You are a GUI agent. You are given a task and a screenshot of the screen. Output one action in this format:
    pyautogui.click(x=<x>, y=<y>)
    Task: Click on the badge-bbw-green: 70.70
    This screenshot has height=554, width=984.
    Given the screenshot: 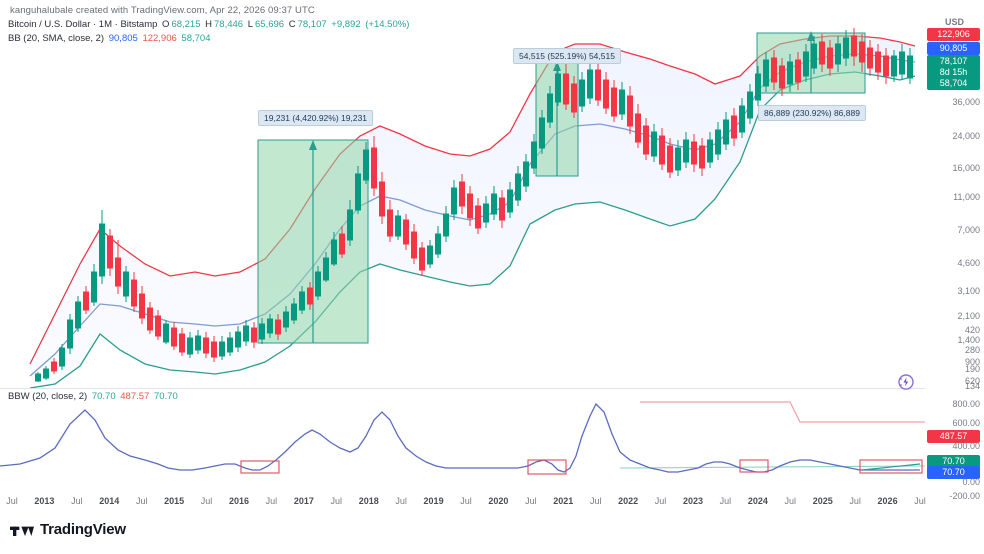 What is the action you would take?
    pyautogui.click(x=953, y=461)
    